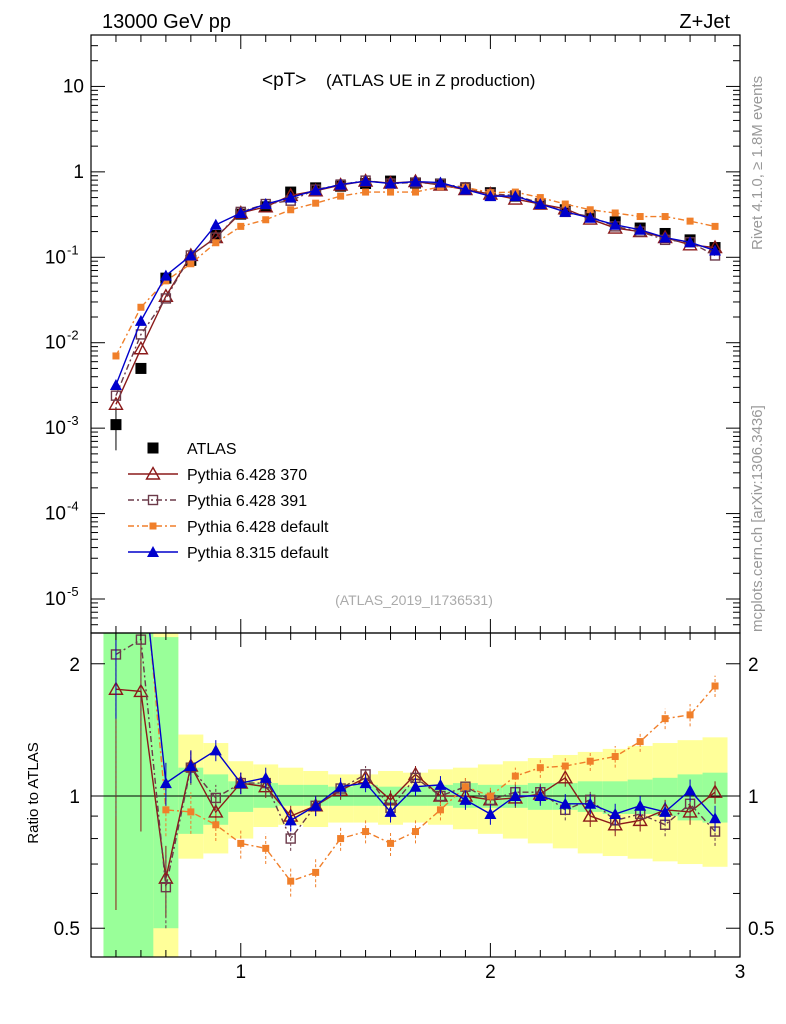 The image size is (786, 1024). I want to click on chart-subtitle: (ATLAS UE in Z production), so click(430, 80).